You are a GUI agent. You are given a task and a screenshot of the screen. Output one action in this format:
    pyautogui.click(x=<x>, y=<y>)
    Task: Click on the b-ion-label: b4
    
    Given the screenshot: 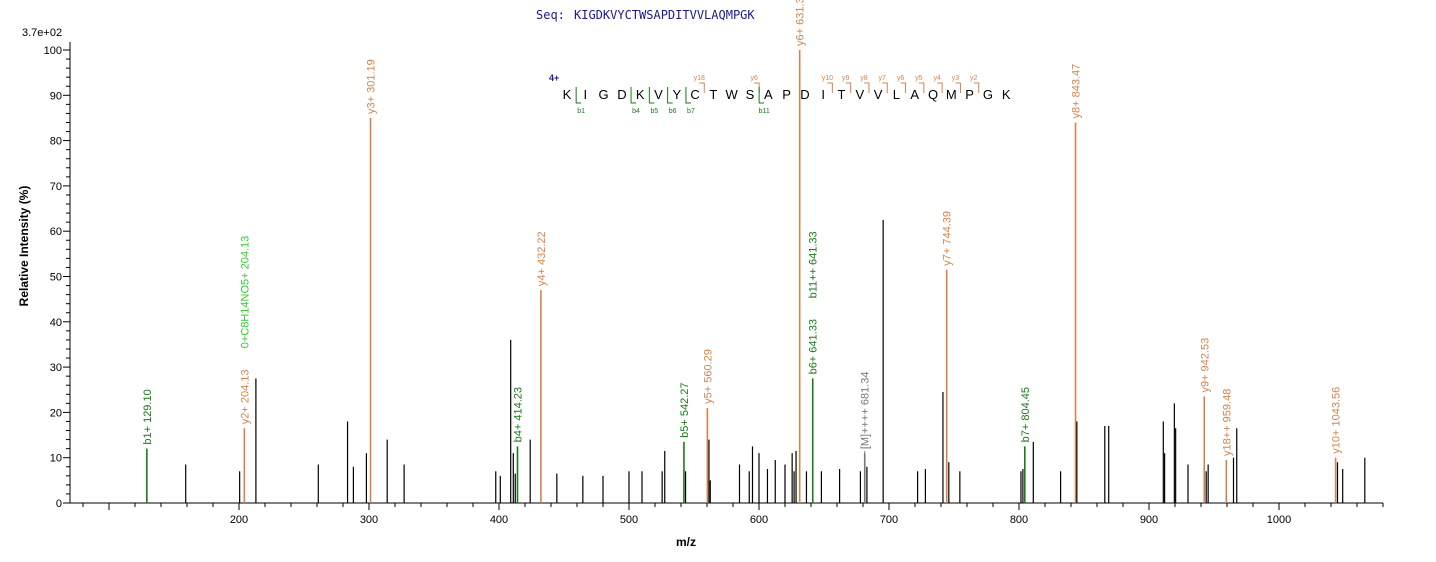 What is the action you would take?
    pyautogui.click(x=636, y=111)
    